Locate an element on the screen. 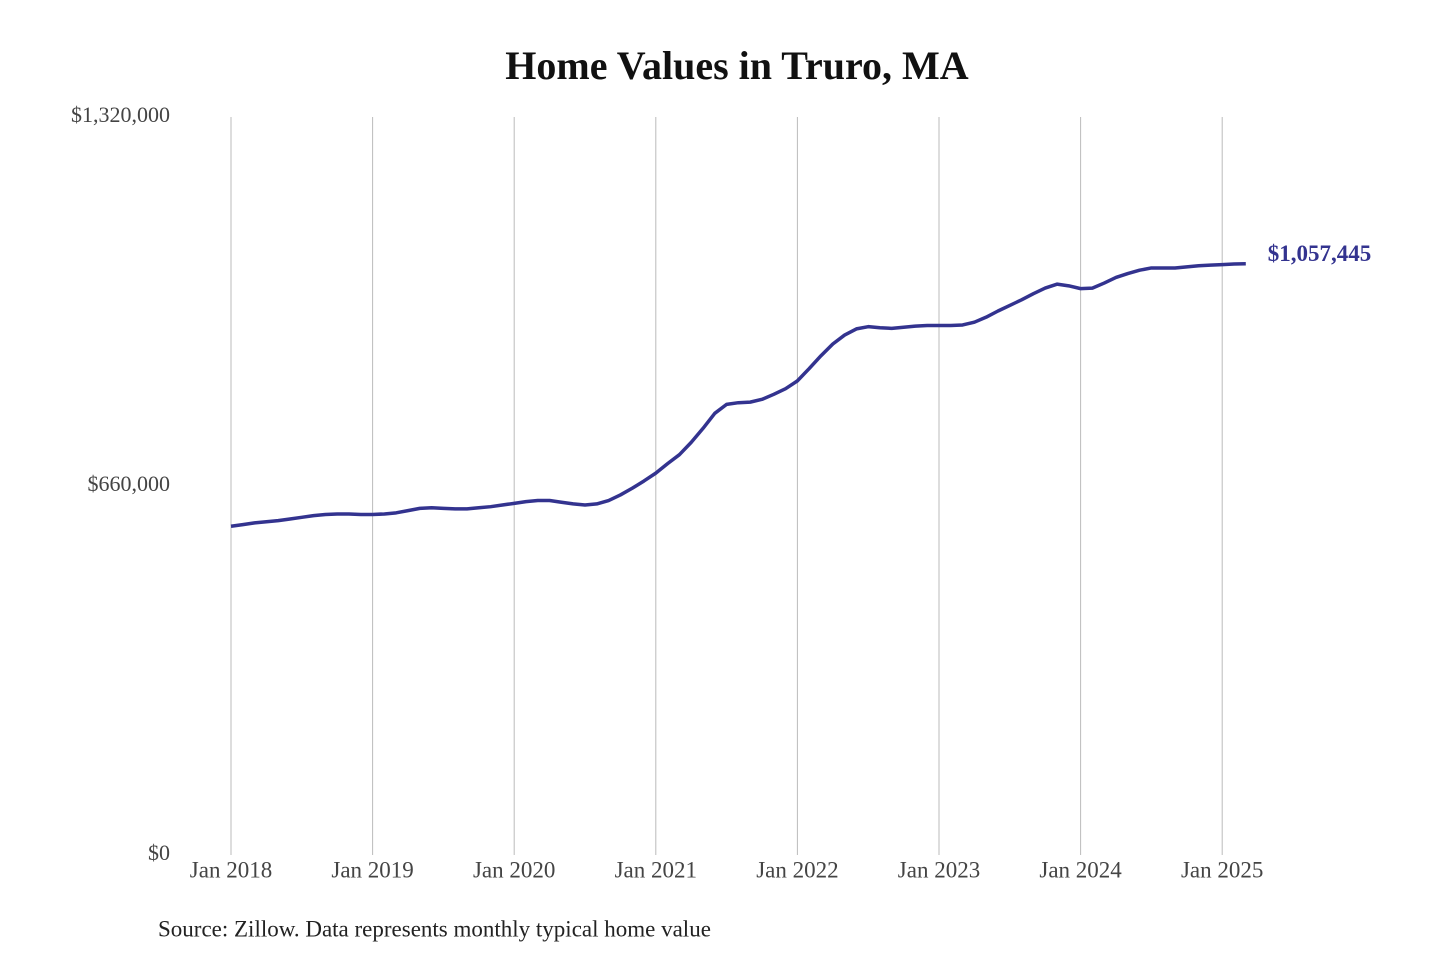 This screenshot has height=960, width=1440. x-tick-label: Jan 2025 is located at coordinates (1222, 869).